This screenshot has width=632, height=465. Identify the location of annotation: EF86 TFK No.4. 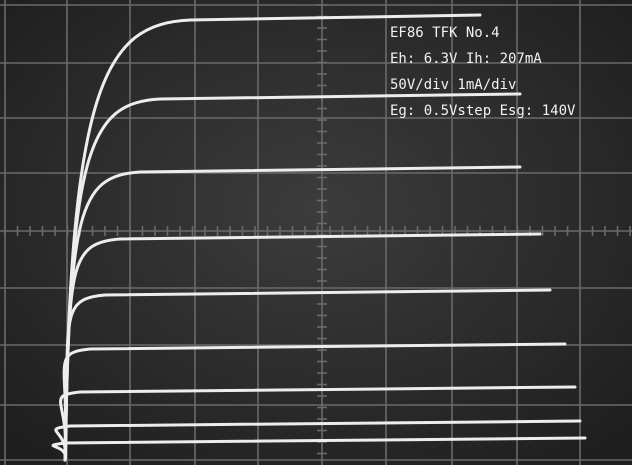
(445, 33).